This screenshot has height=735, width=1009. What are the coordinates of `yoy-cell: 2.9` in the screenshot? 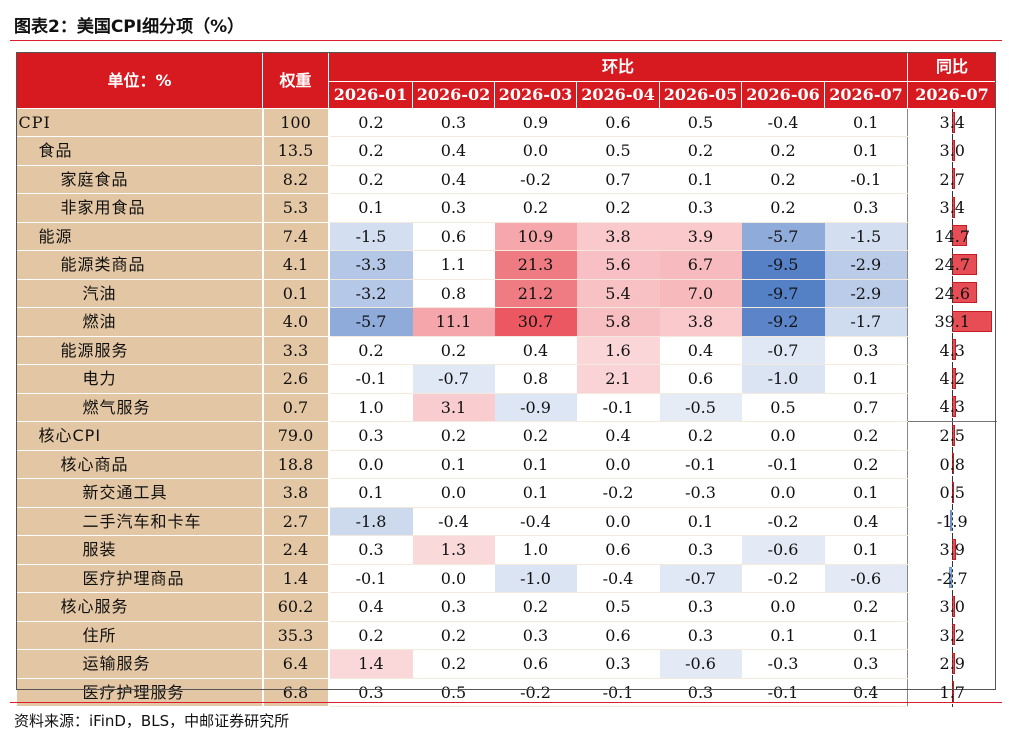 It's located at (952, 663).